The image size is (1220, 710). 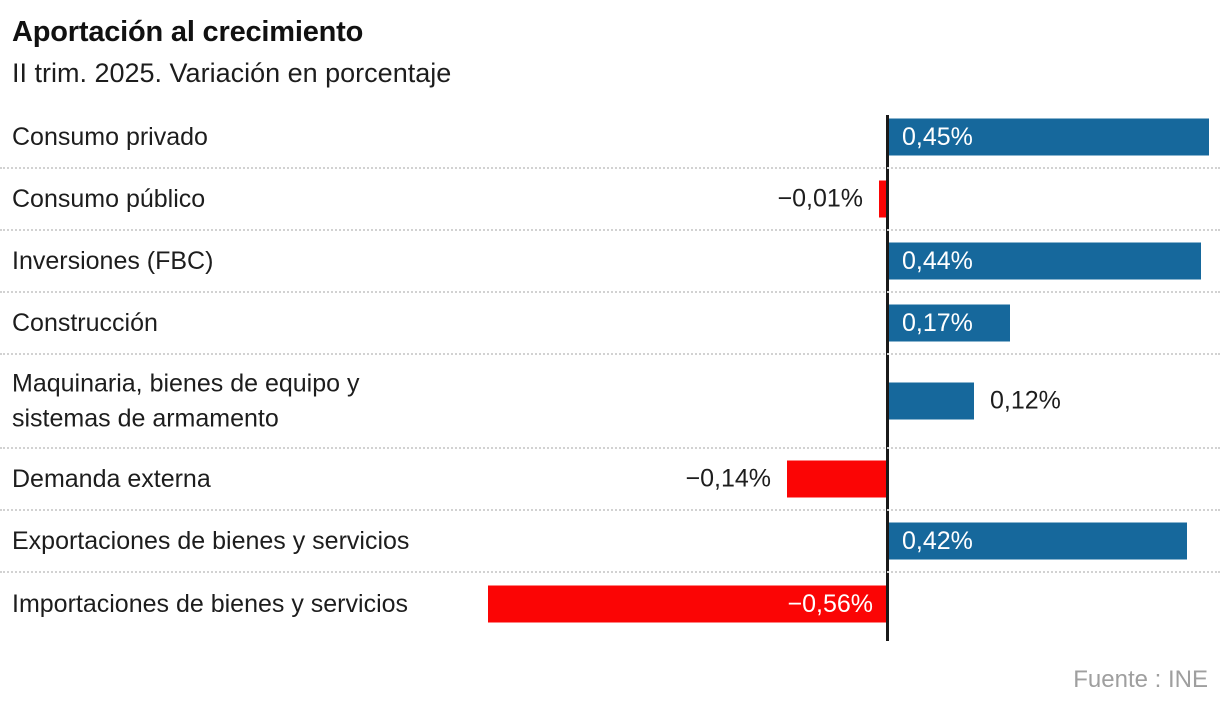 I want to click on category-label: Exportaciones de bienes y servicios, so click(x=211, y=540).